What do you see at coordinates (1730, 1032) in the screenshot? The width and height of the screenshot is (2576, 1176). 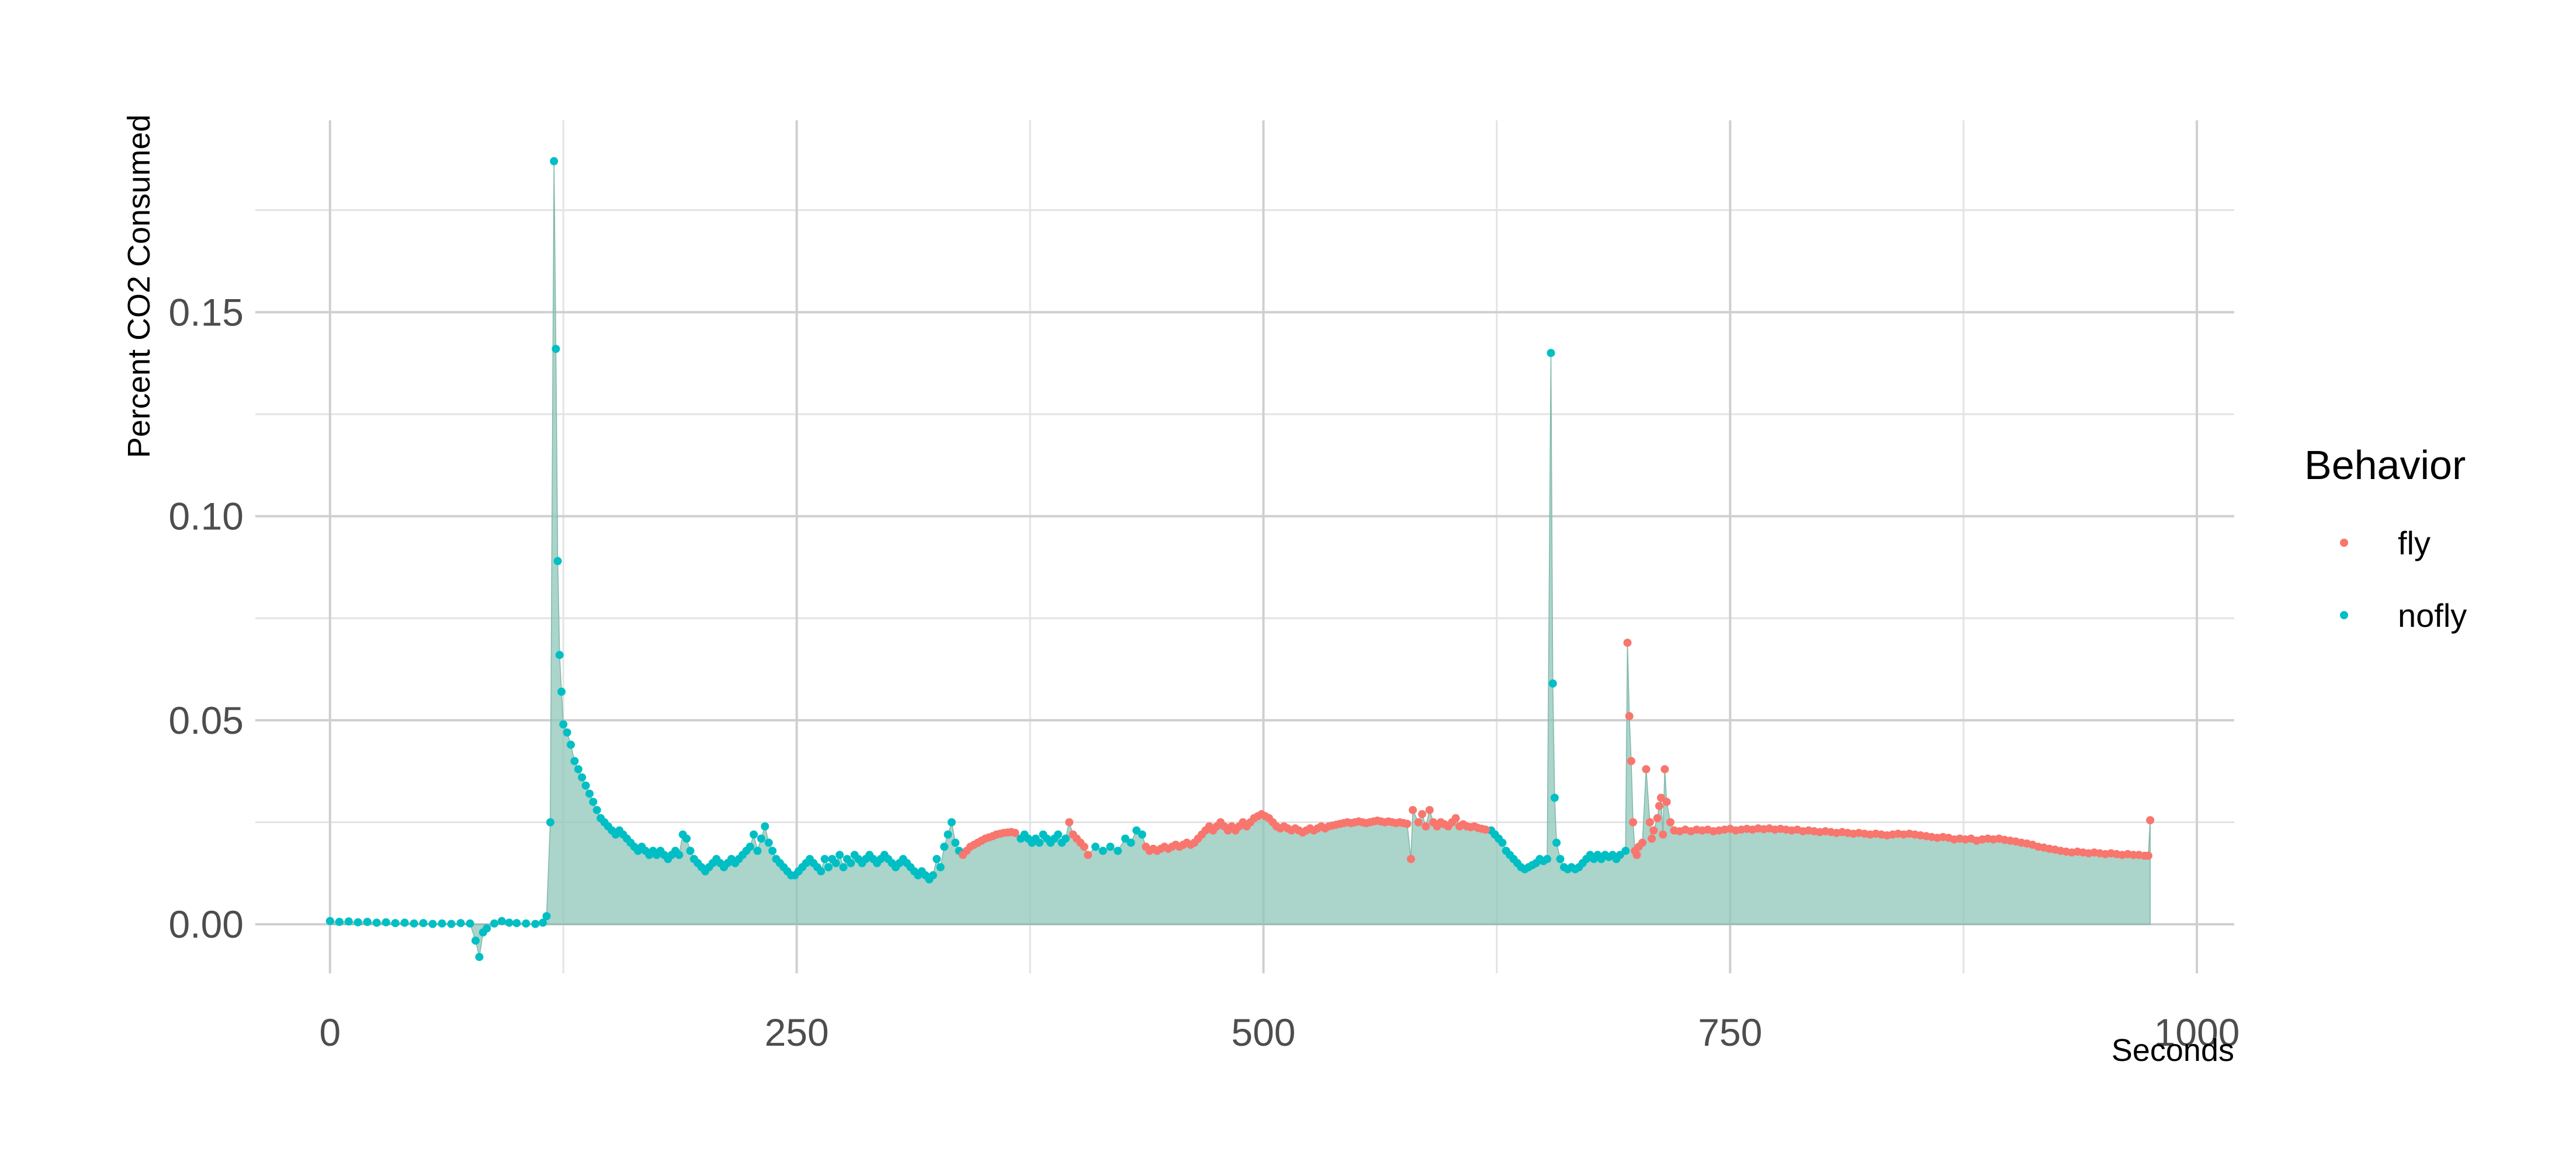 I see `x-tick-label: 750` at bounding box center [1730, 1032].